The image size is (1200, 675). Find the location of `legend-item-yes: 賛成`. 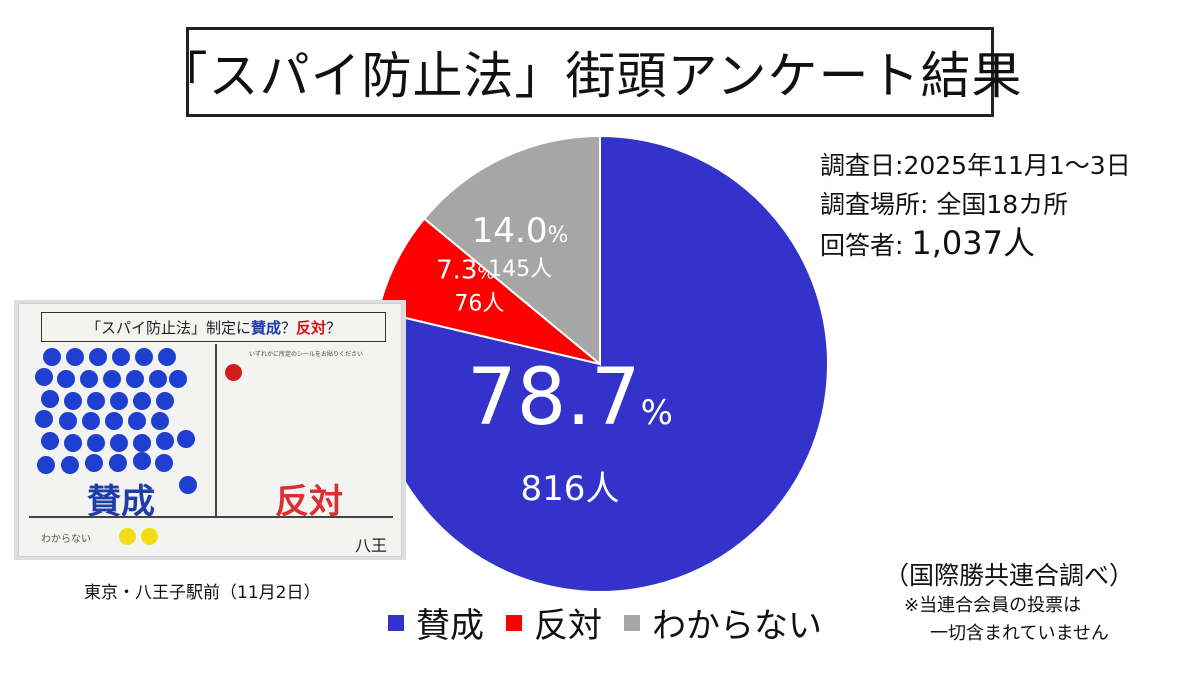

legend-item-yes: 賛成 is located at coordinates (436, 622).